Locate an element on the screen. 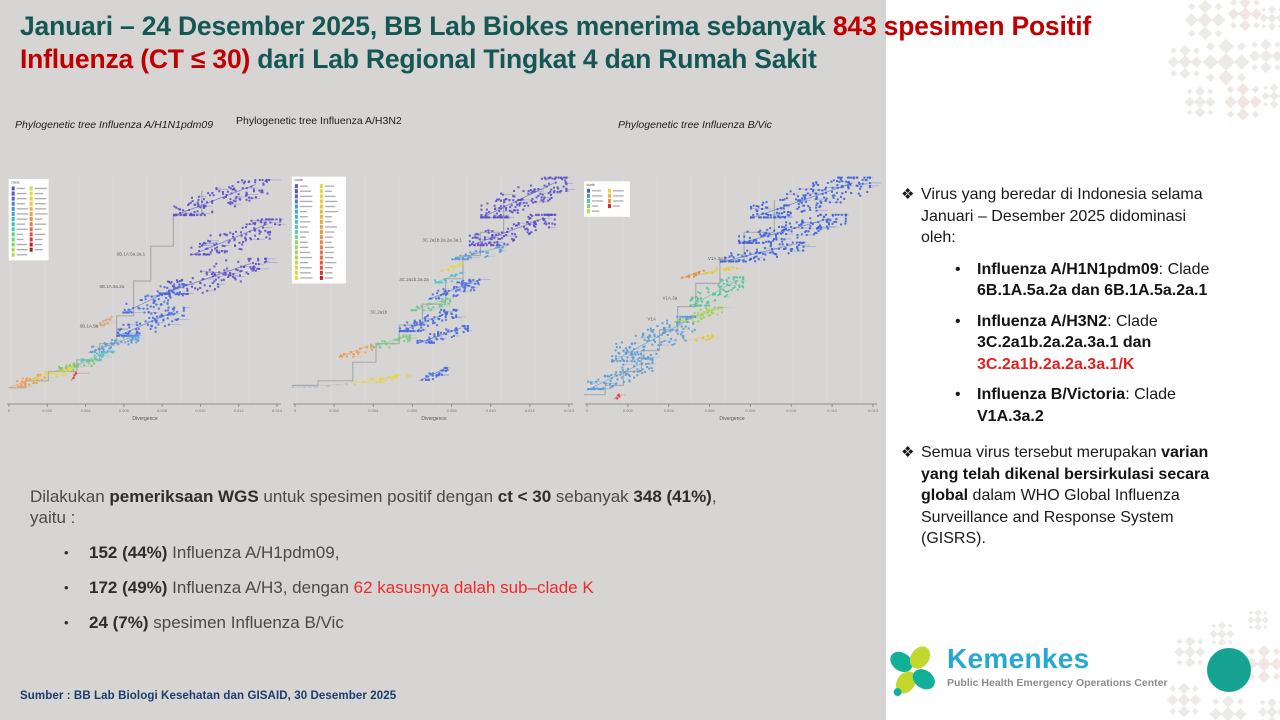 The width and height of the screenshot is (1280, 720). svg-text: 3C.2a1b.2a.2a.3a.1 is located at coordinates (442, 240).